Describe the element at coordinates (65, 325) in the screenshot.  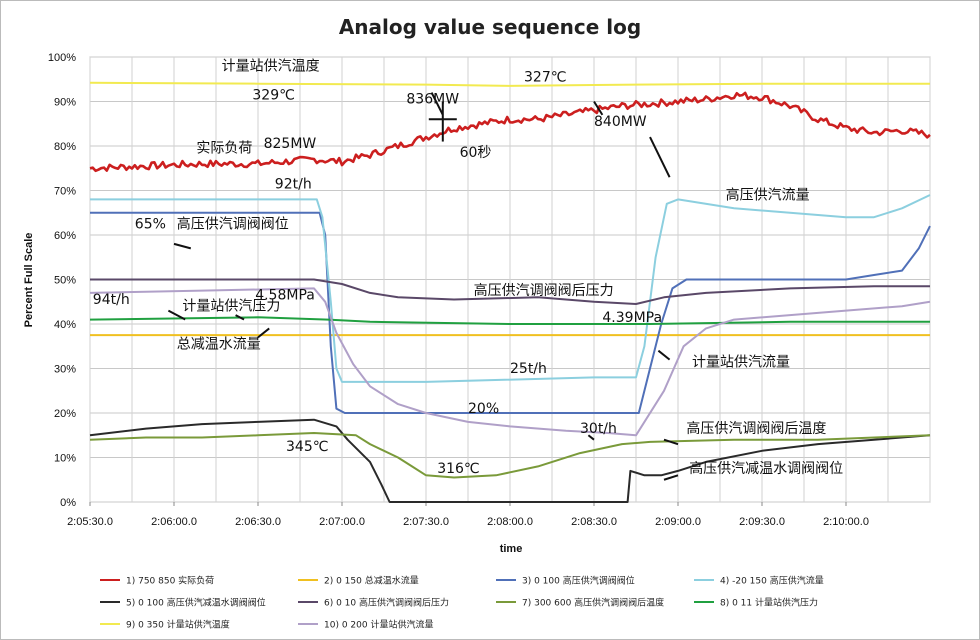
I see `y-tick-label: 40%` at that location.